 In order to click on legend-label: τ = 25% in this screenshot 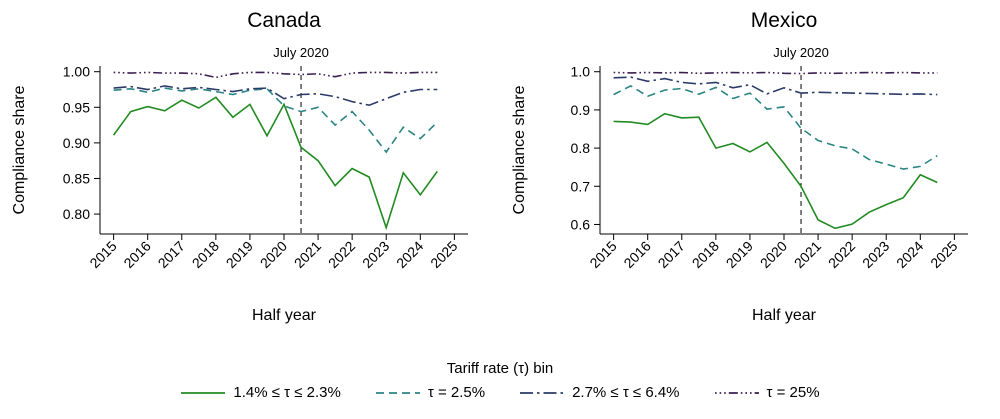, I will do `click(793, 392)`.